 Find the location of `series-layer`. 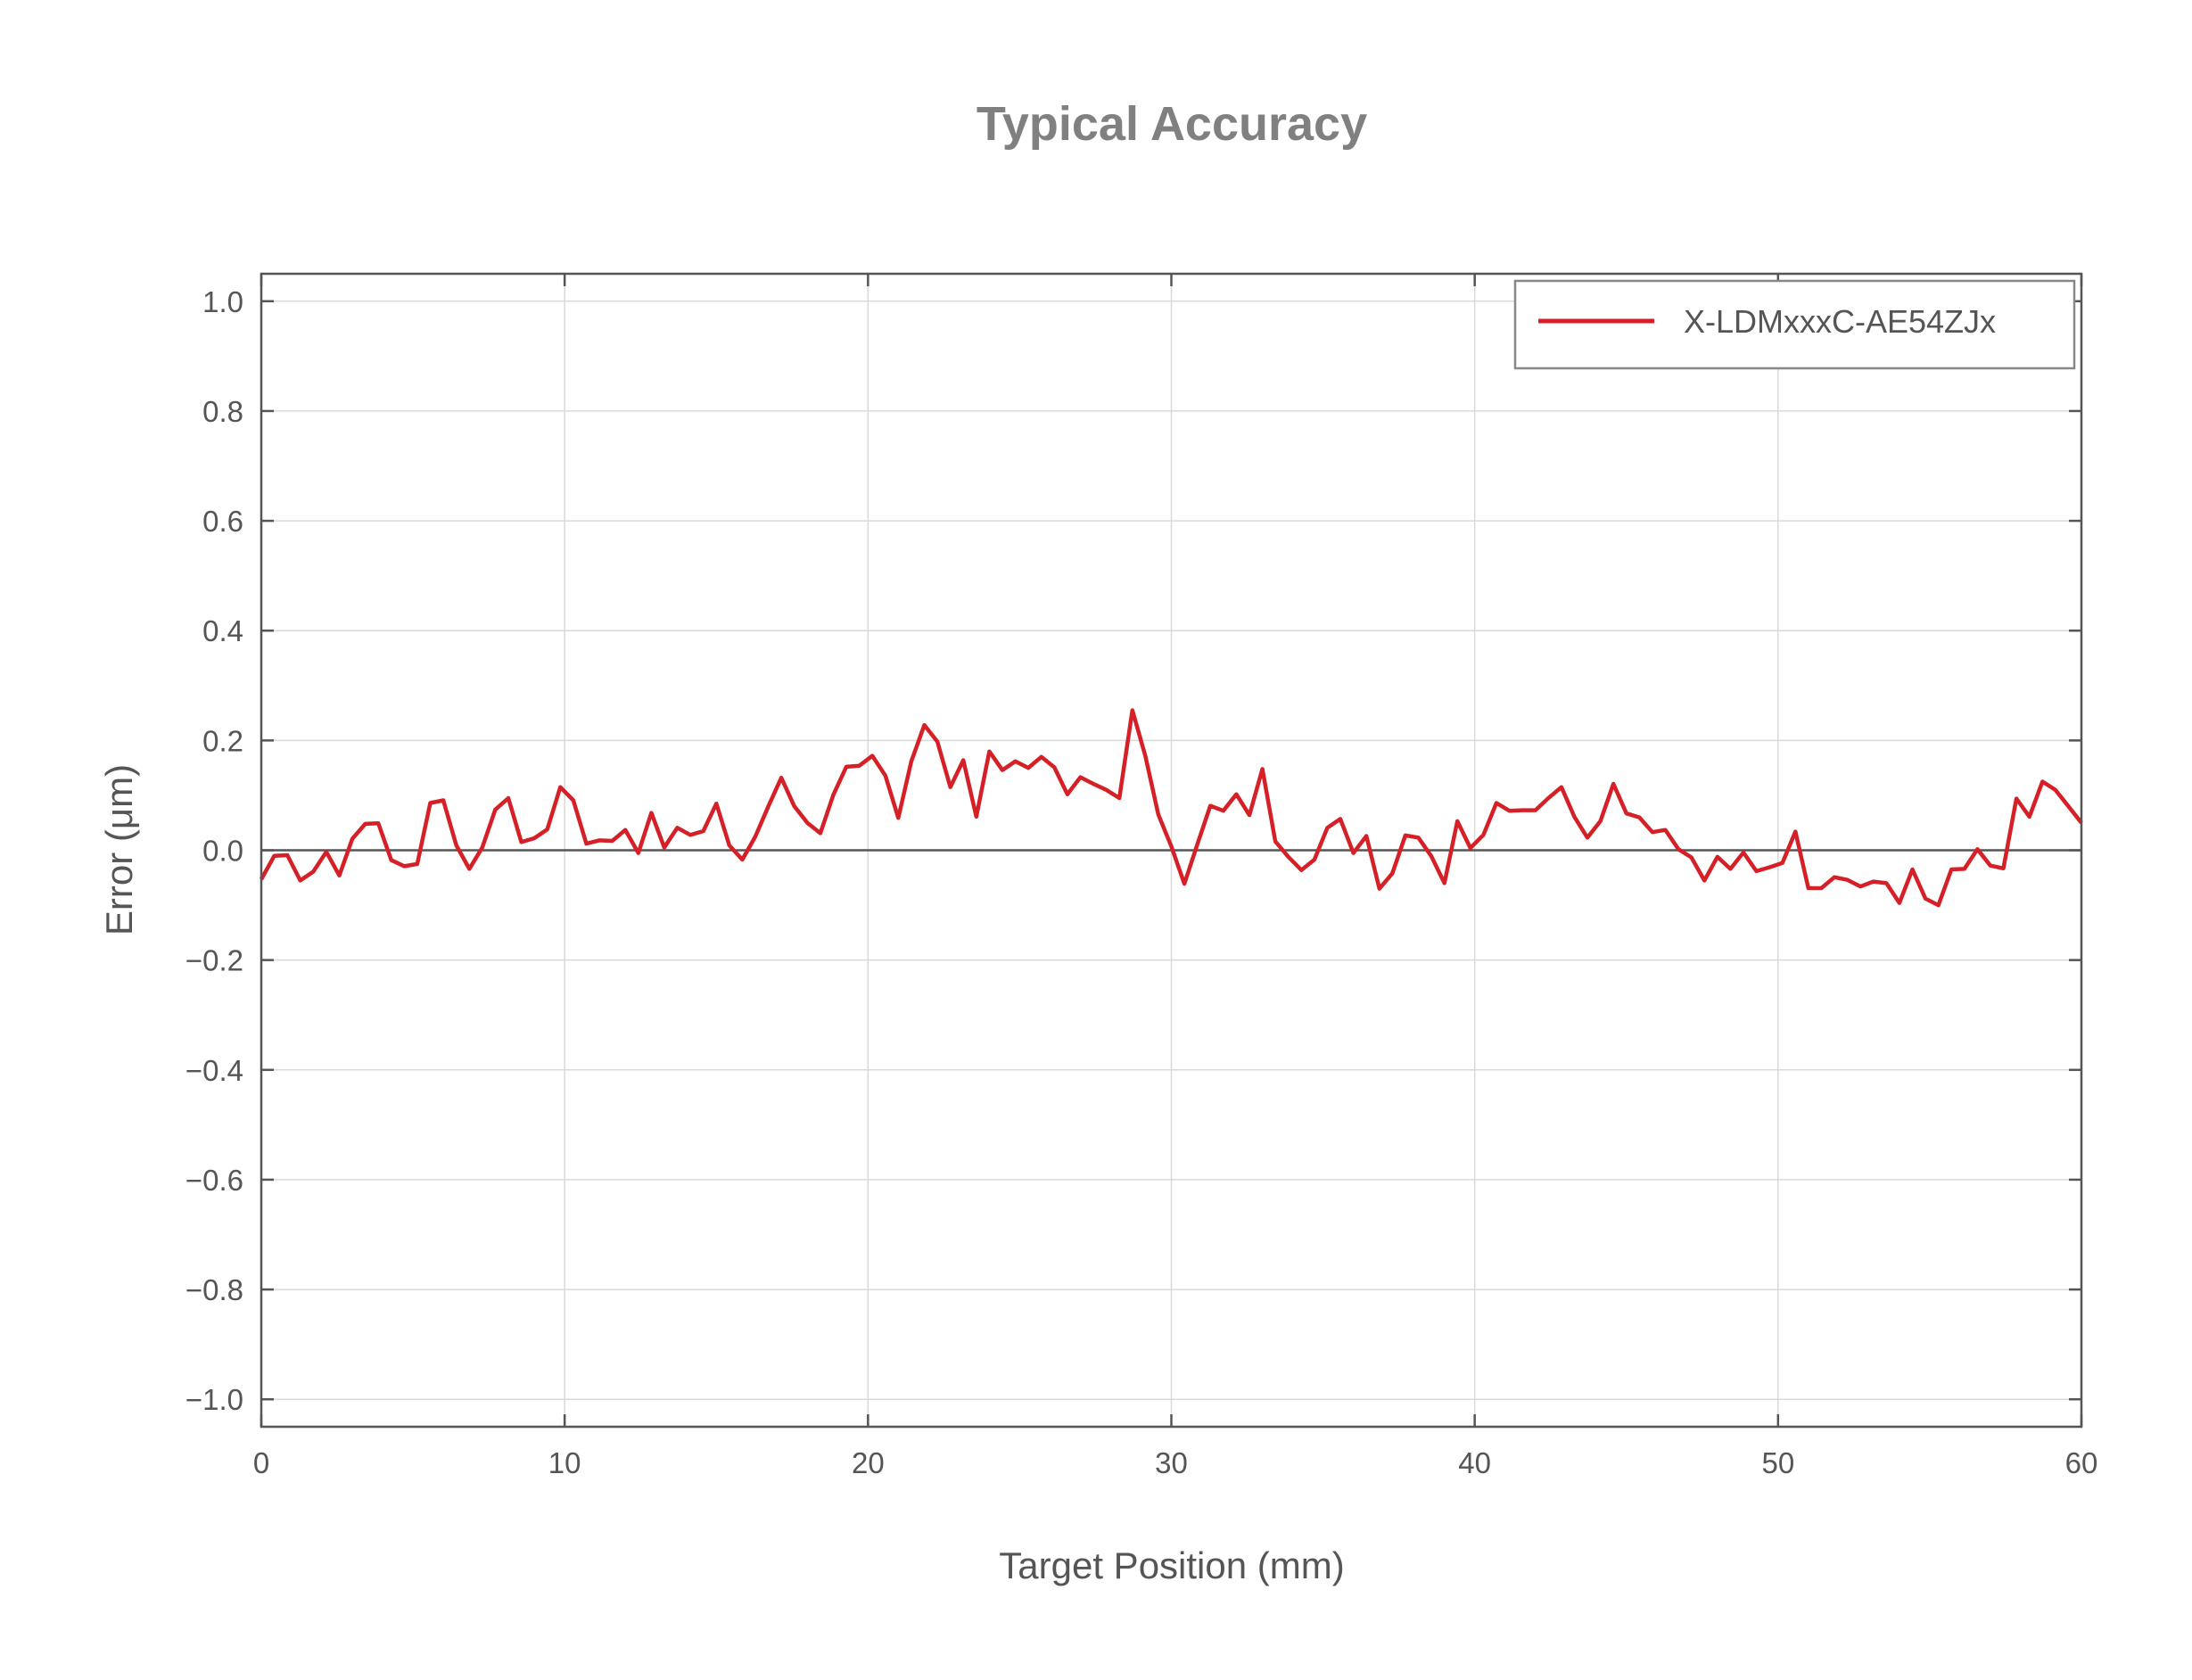

series-layer is located at coordinates (1171, 808).